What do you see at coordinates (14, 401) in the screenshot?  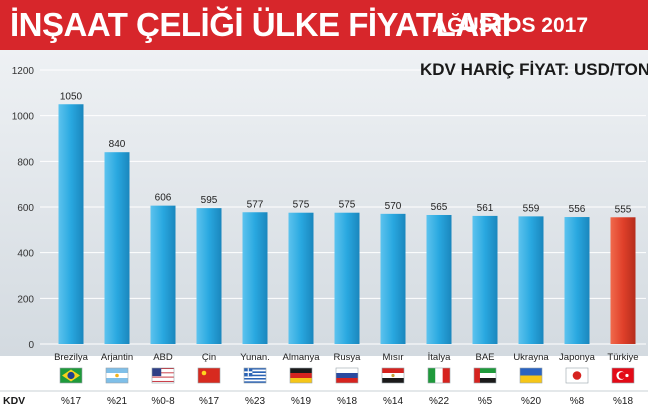 I see `vat-row-label: KDV` at bounding box center [14, 401].